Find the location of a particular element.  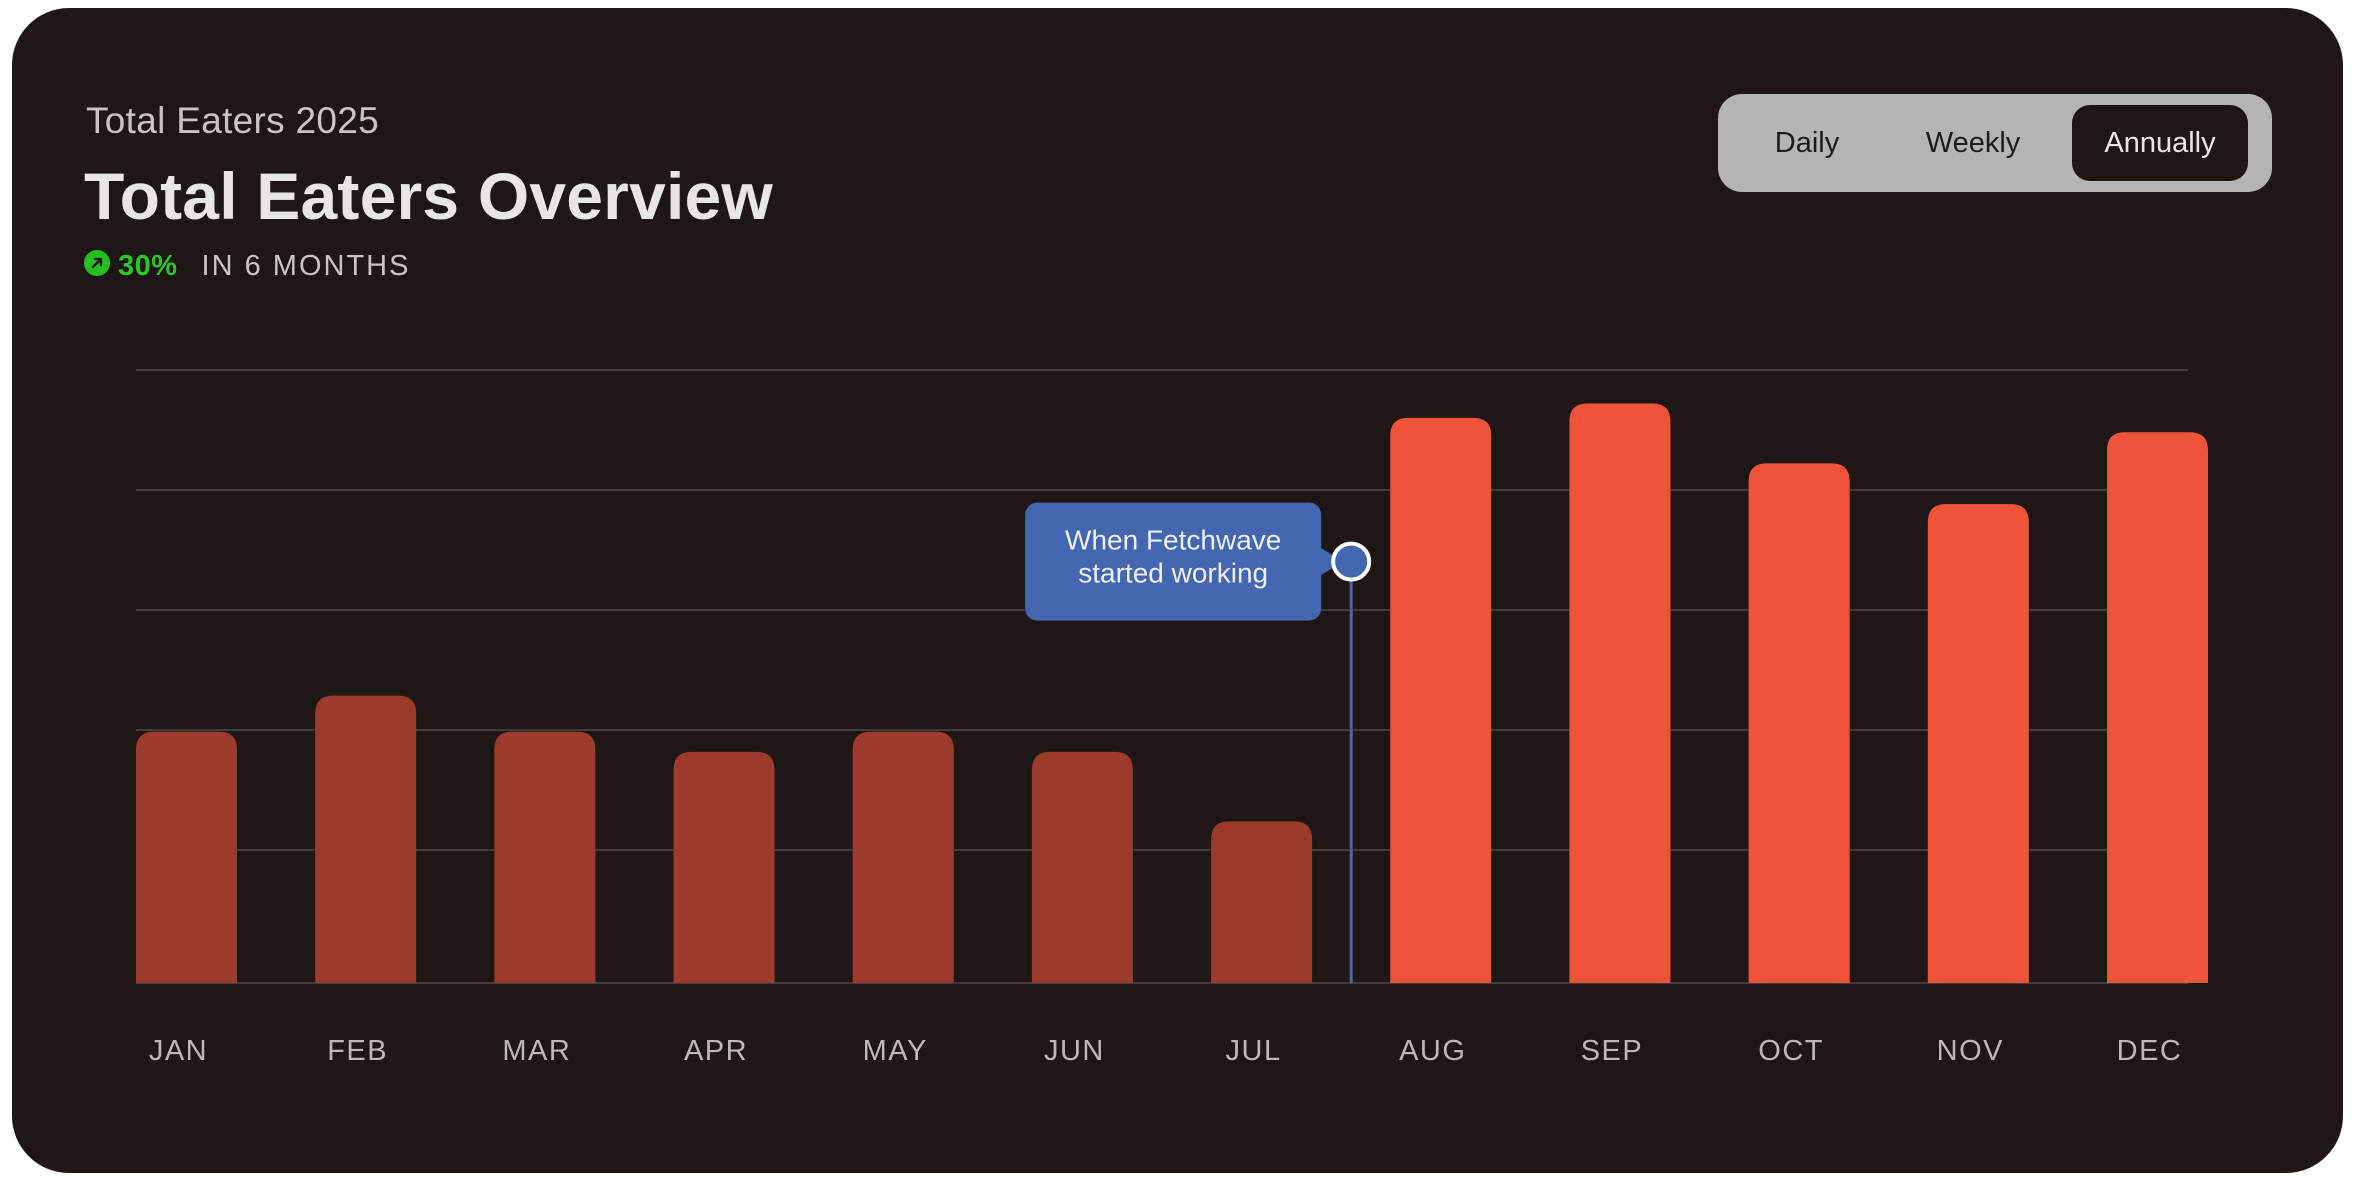

x-tick-label: FEB is located at coordinates (357, 1051).